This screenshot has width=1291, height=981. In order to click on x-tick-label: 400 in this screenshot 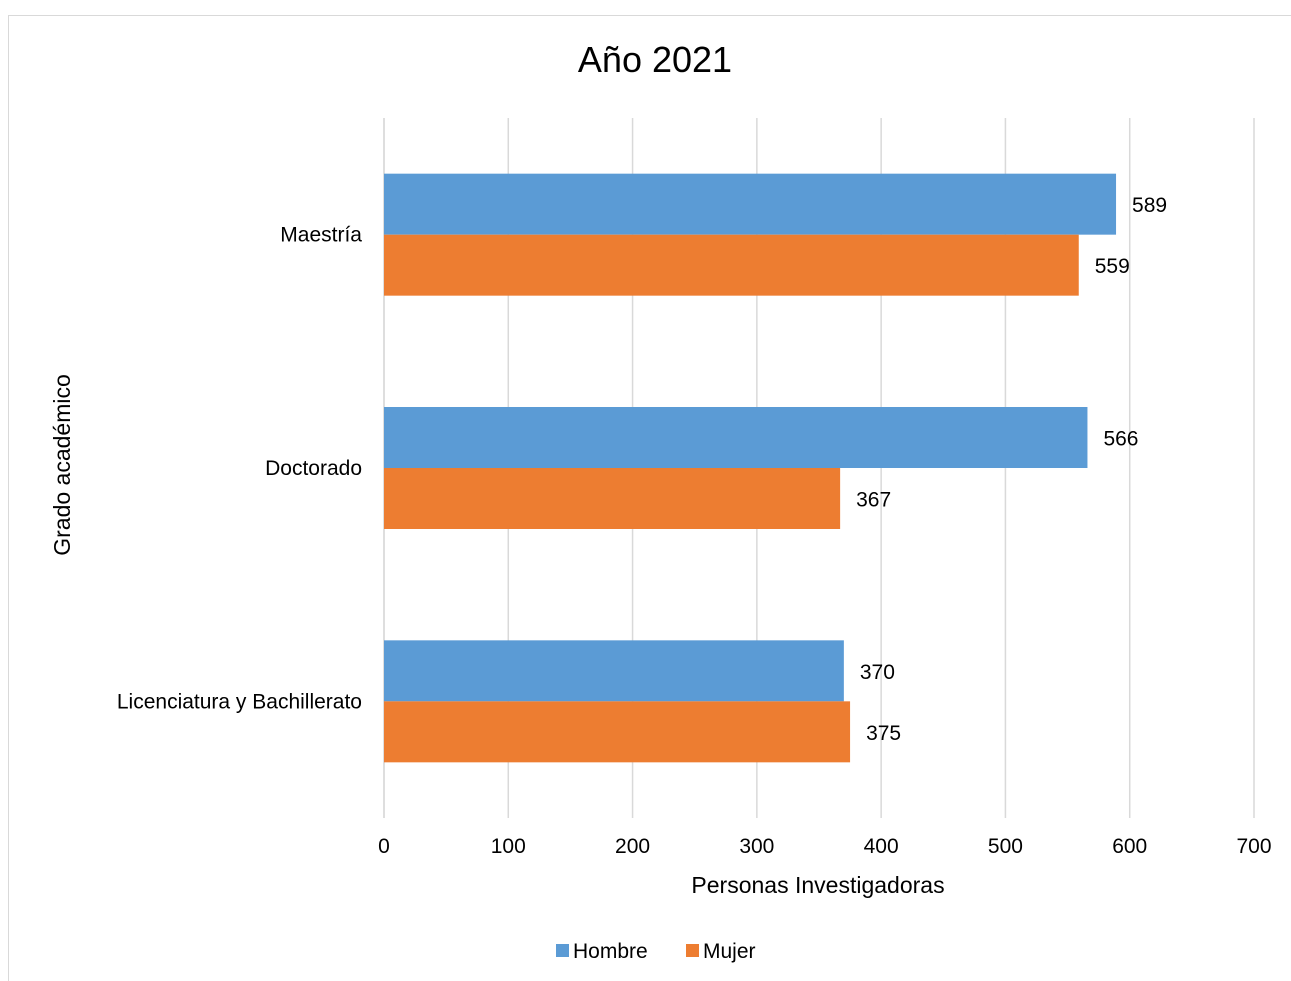, I will do `click(881, 846)`.